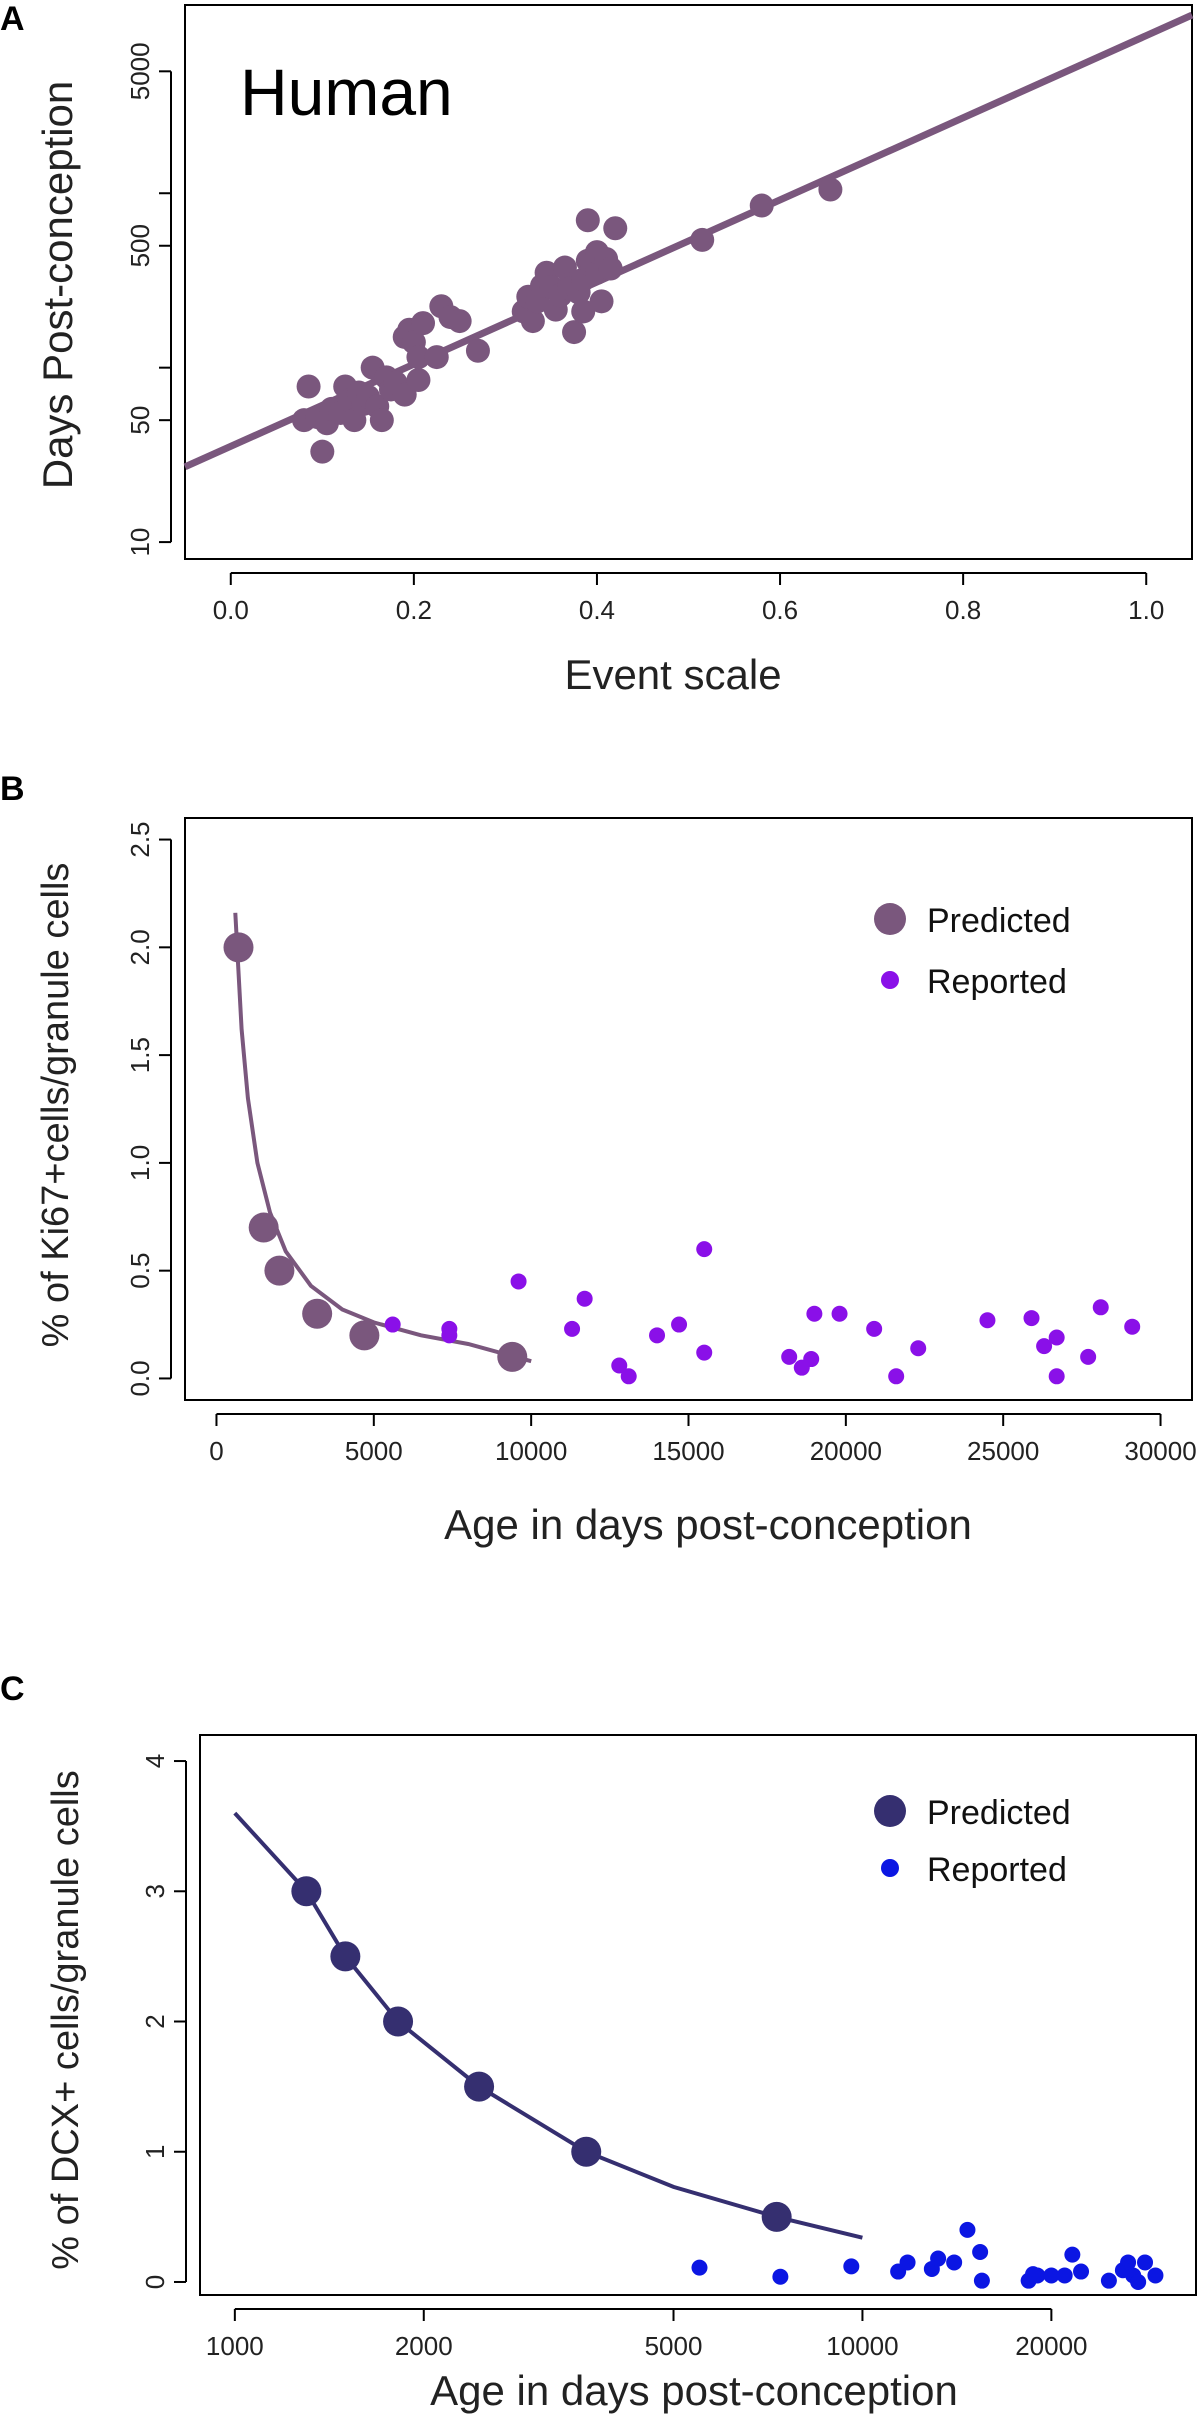  What do you see at coordinates (235, 2346) in the screenshot?
I see `panel-c-x-tick-label: 1000` at bounding box center [235, 2346].